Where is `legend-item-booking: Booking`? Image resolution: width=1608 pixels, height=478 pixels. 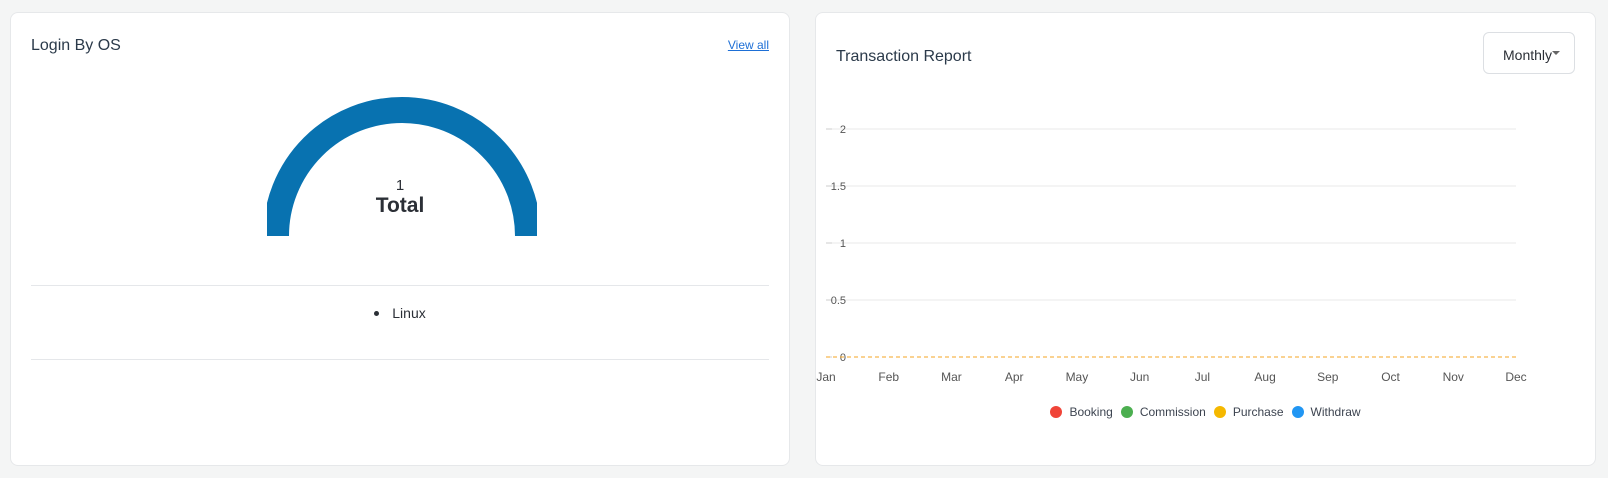 legend-item-booking: Booking is located at coordinates (1081, 412).